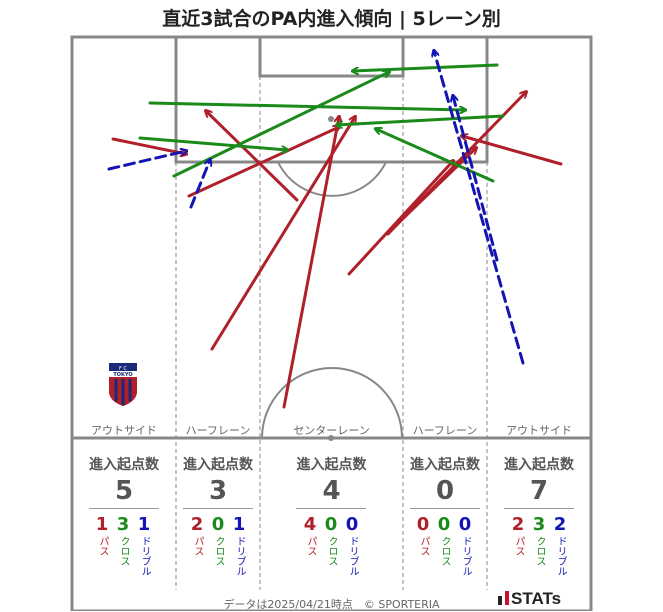 The height and width of the screenshot is (612, 663). Describe the element at coordinates (310, 535) in the screenshot. I see `pass-count: 4 パス` at that location.